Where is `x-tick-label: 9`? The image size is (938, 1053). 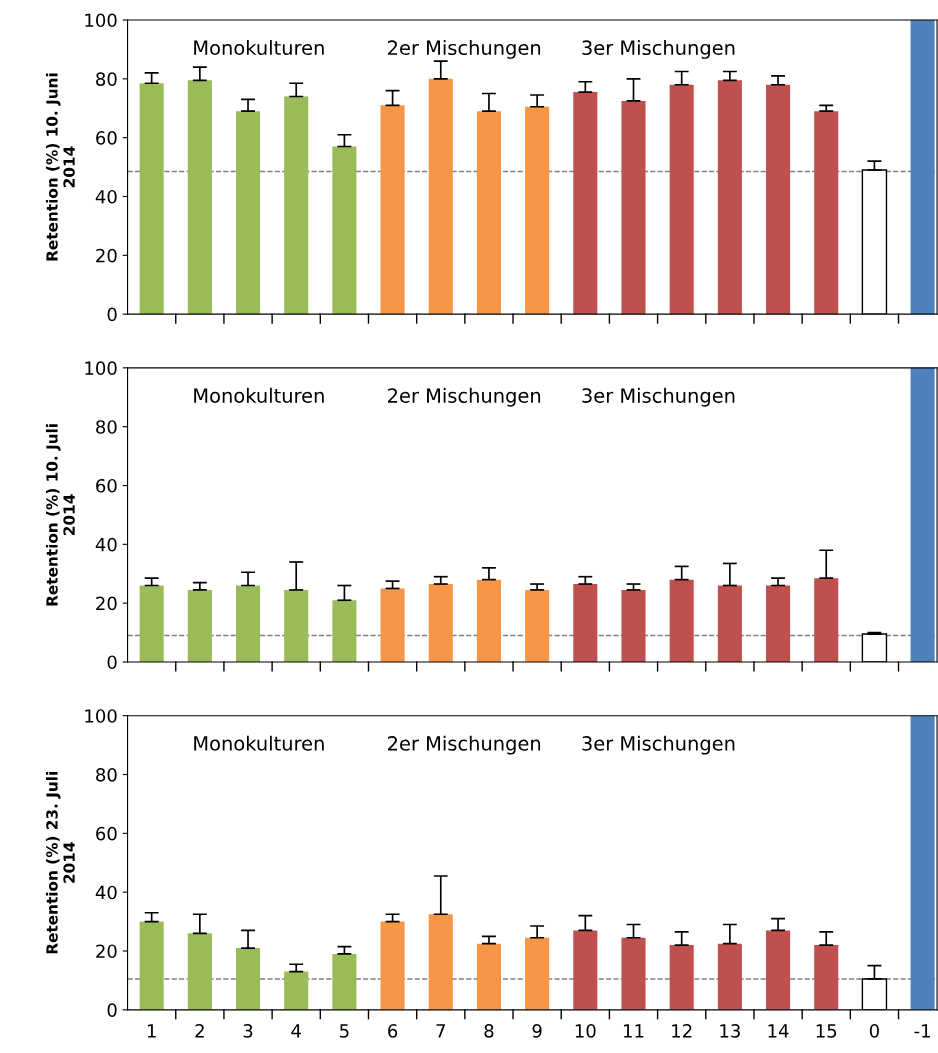
x-tick-label: 9 is located at coordinates (537, 1031).